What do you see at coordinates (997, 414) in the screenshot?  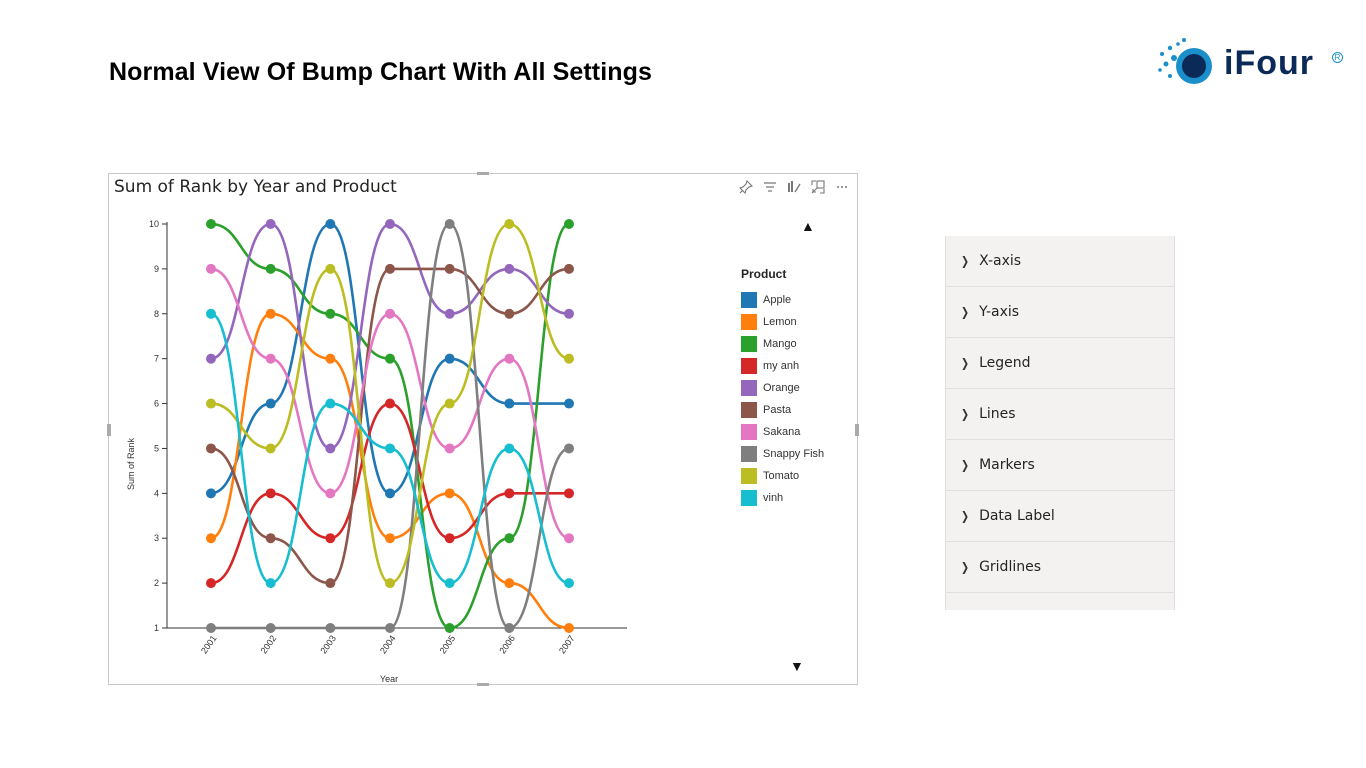 I see `format-card-label: Lines` at bounding box center [997, 414].